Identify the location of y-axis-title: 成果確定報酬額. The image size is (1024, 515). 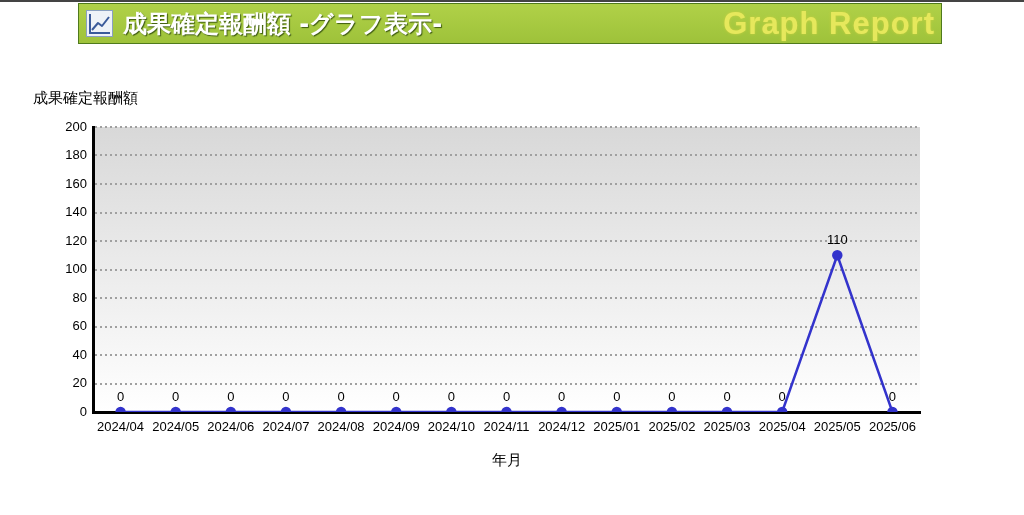
(85, 98).